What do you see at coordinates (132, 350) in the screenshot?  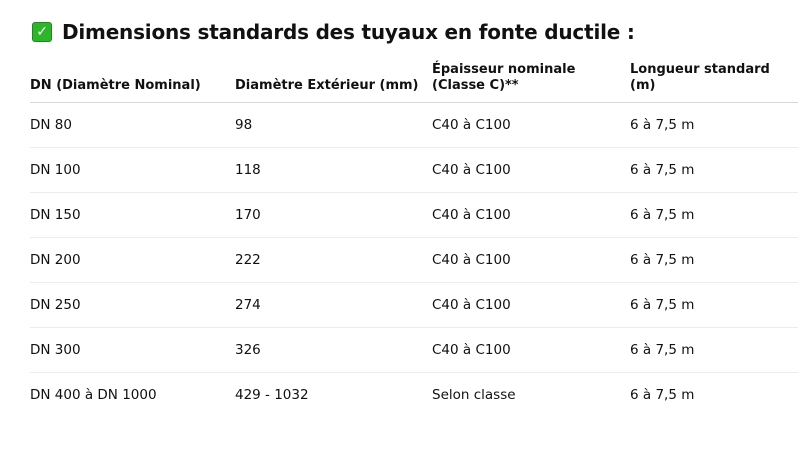 I see `table-cell: DN 300` at bounding box center [132, 350].